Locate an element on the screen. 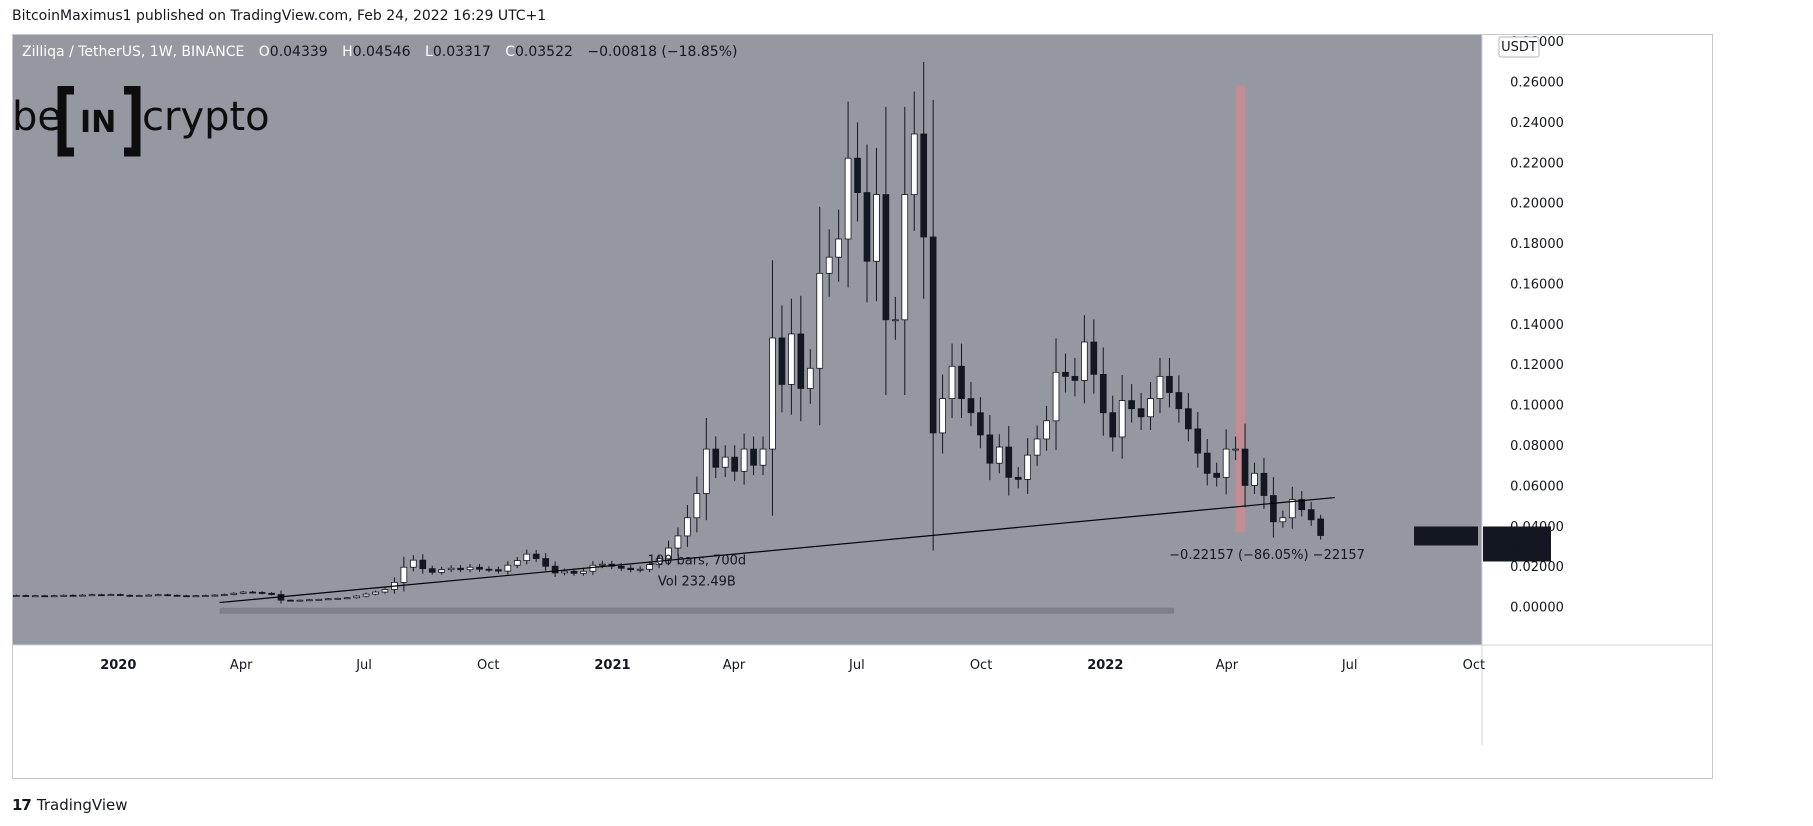 The height and width of the screenshot is (826, 1813). footer-brand: 17 TradingView is located at coordinates (70, 805).